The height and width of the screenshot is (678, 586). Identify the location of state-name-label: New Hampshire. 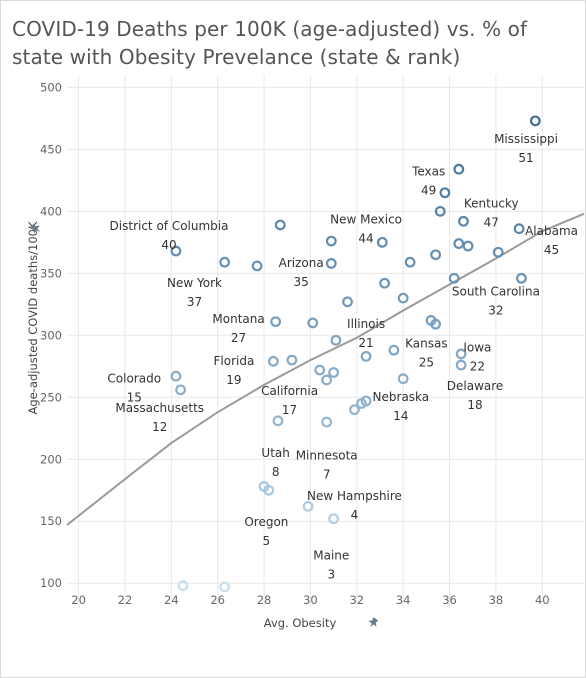
(354, 496).